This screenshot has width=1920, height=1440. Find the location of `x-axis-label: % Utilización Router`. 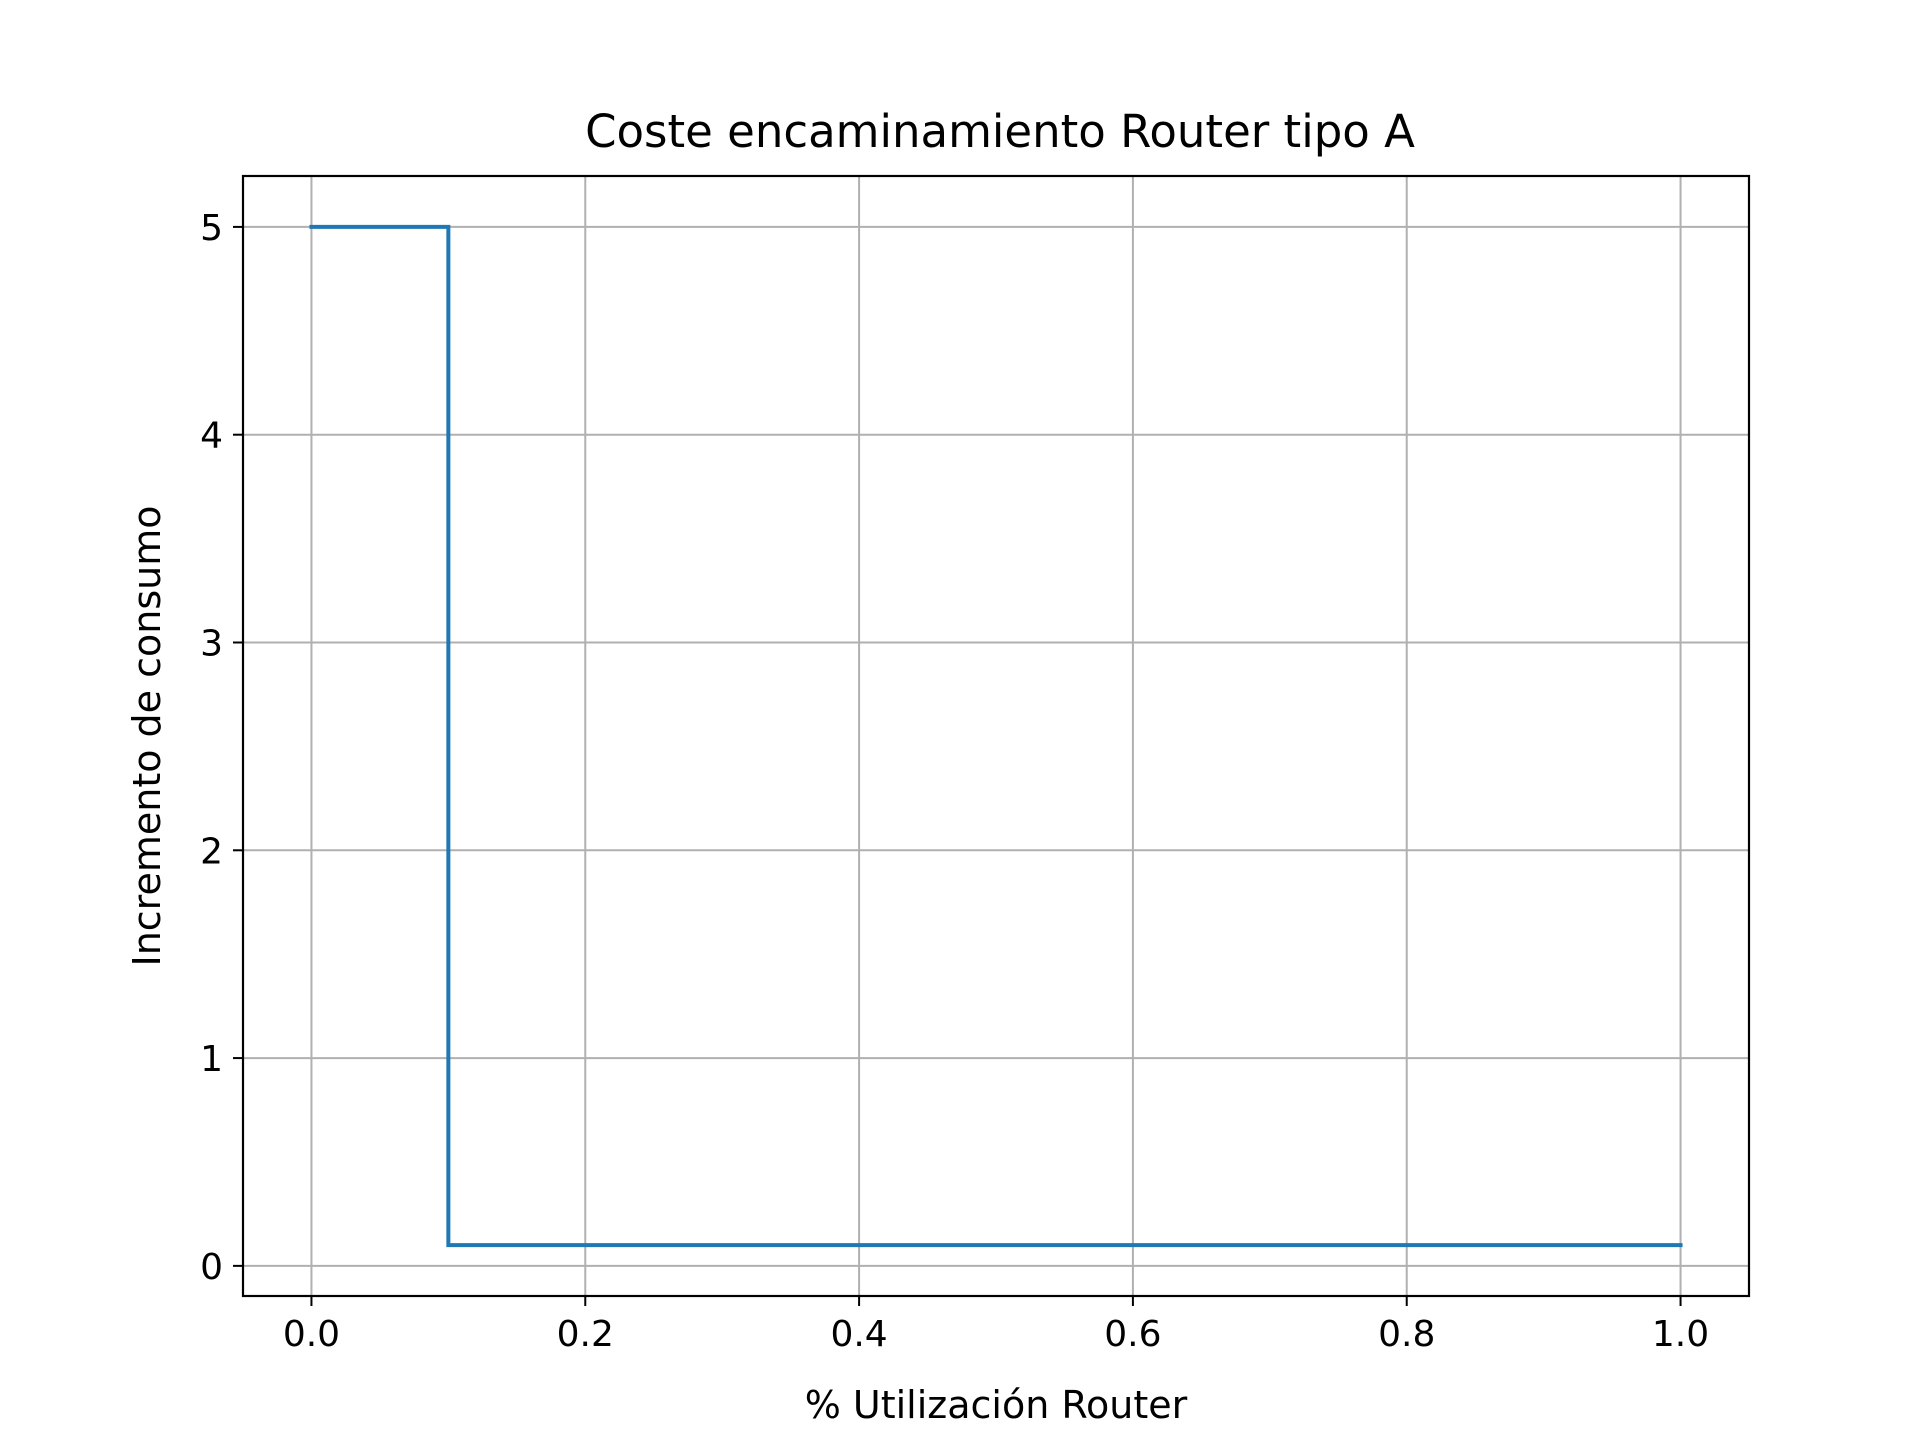

x-axis-label: % Utilización Router is located at coordinates (996, 1405).